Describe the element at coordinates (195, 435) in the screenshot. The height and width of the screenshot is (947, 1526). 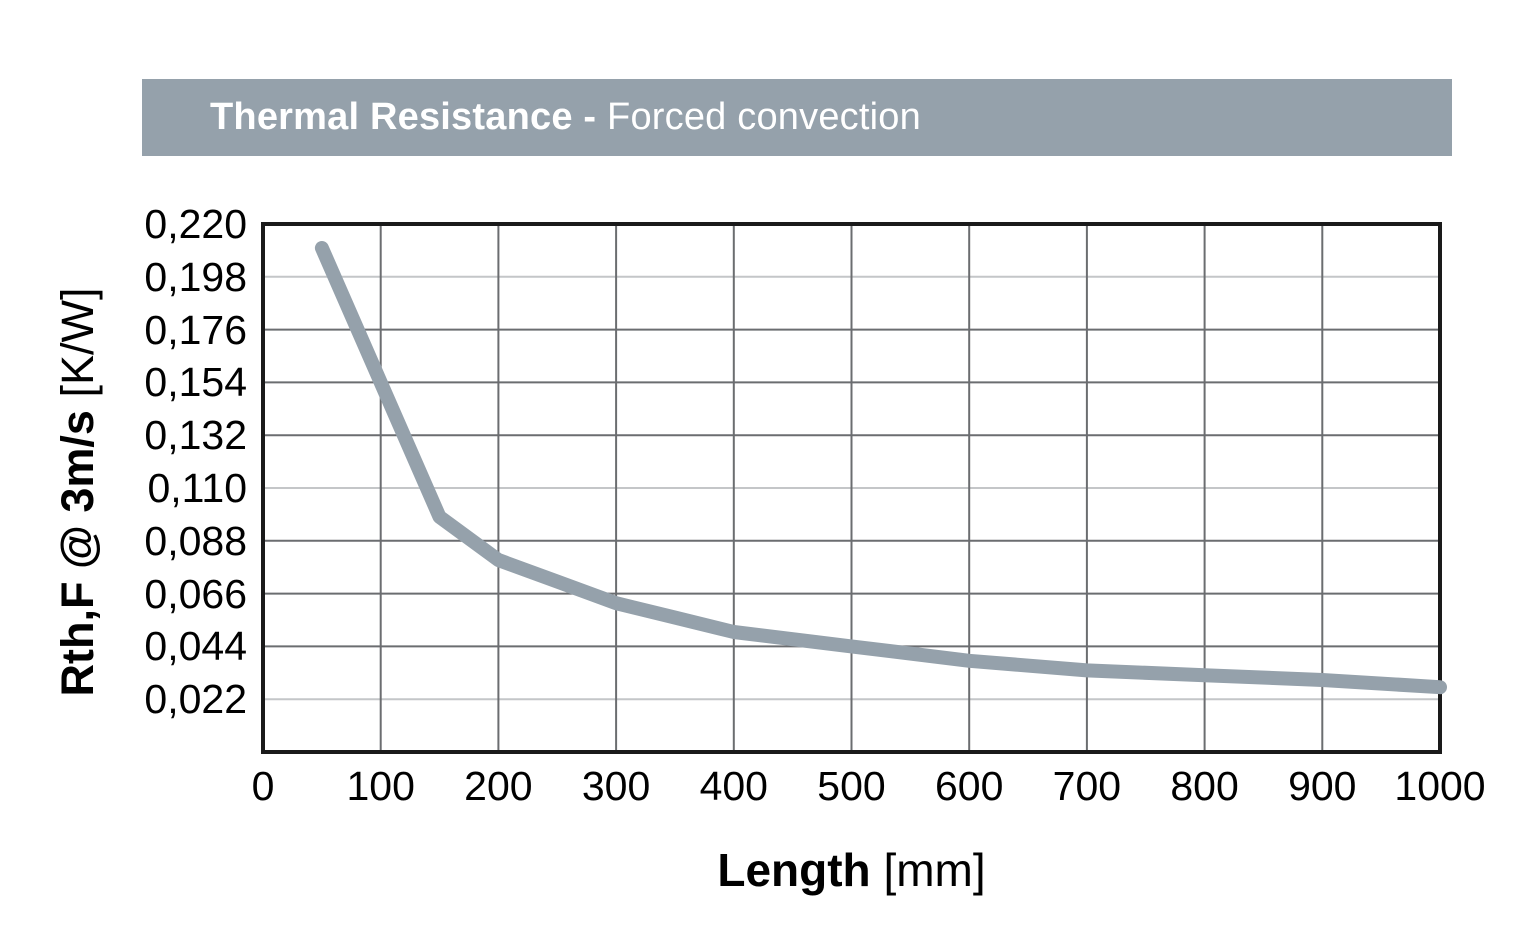
I see `y-tick-label: 0,132` at that location.